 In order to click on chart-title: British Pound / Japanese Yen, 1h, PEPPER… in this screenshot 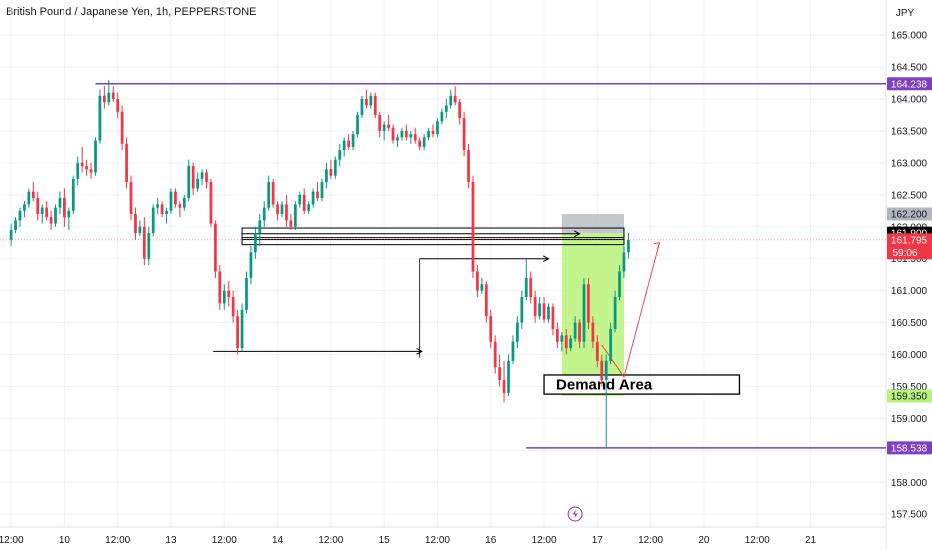, I will do `click(131, 12)`.